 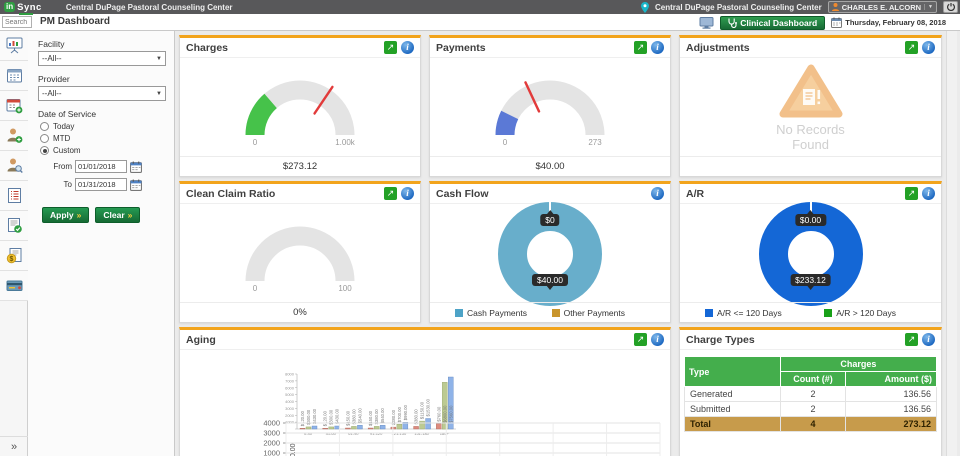 What do you see at coordinates (14, 226) in the screenshot?
I see `sidebar-item-claims` at bounding box center [14, 226].